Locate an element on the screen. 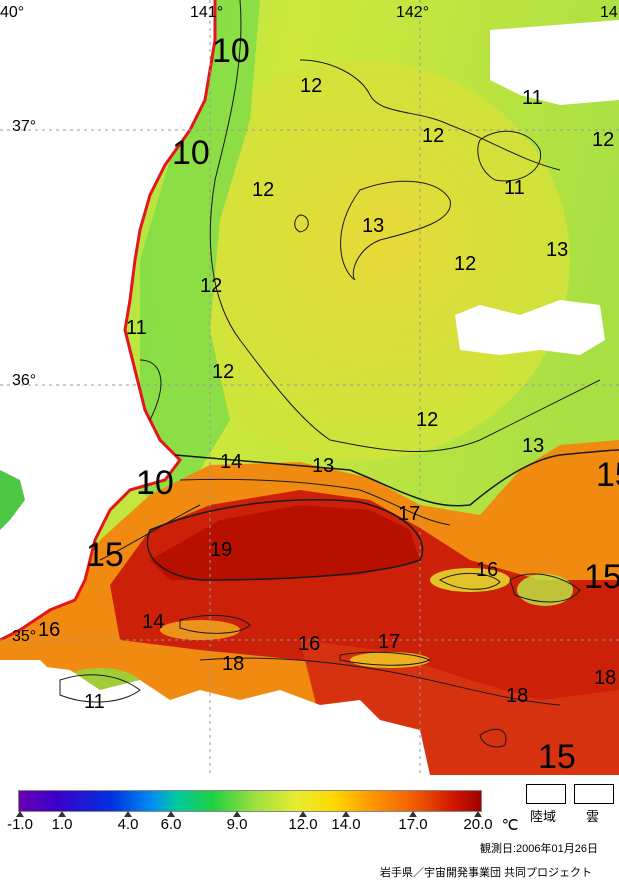 The height and width of the screenshot is (881, 619). color-bar-tick-label: 14.0 is located at coordinates (346, 824).